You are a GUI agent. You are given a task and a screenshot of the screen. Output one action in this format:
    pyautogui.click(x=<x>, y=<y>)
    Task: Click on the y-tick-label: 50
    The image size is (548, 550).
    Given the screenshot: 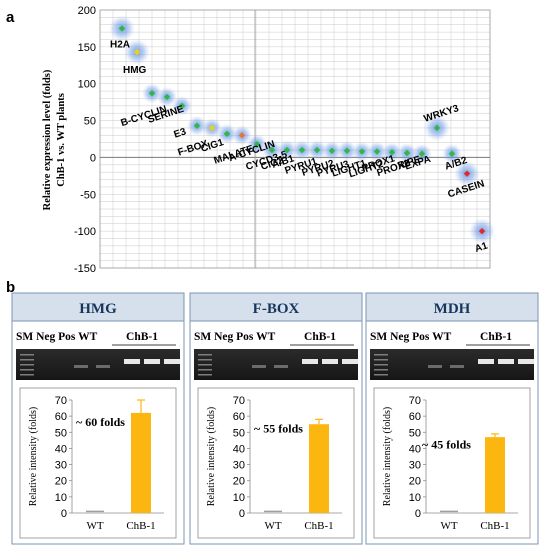 What is the action you would take?
    pyautogui.click(x=90, y=122)
    